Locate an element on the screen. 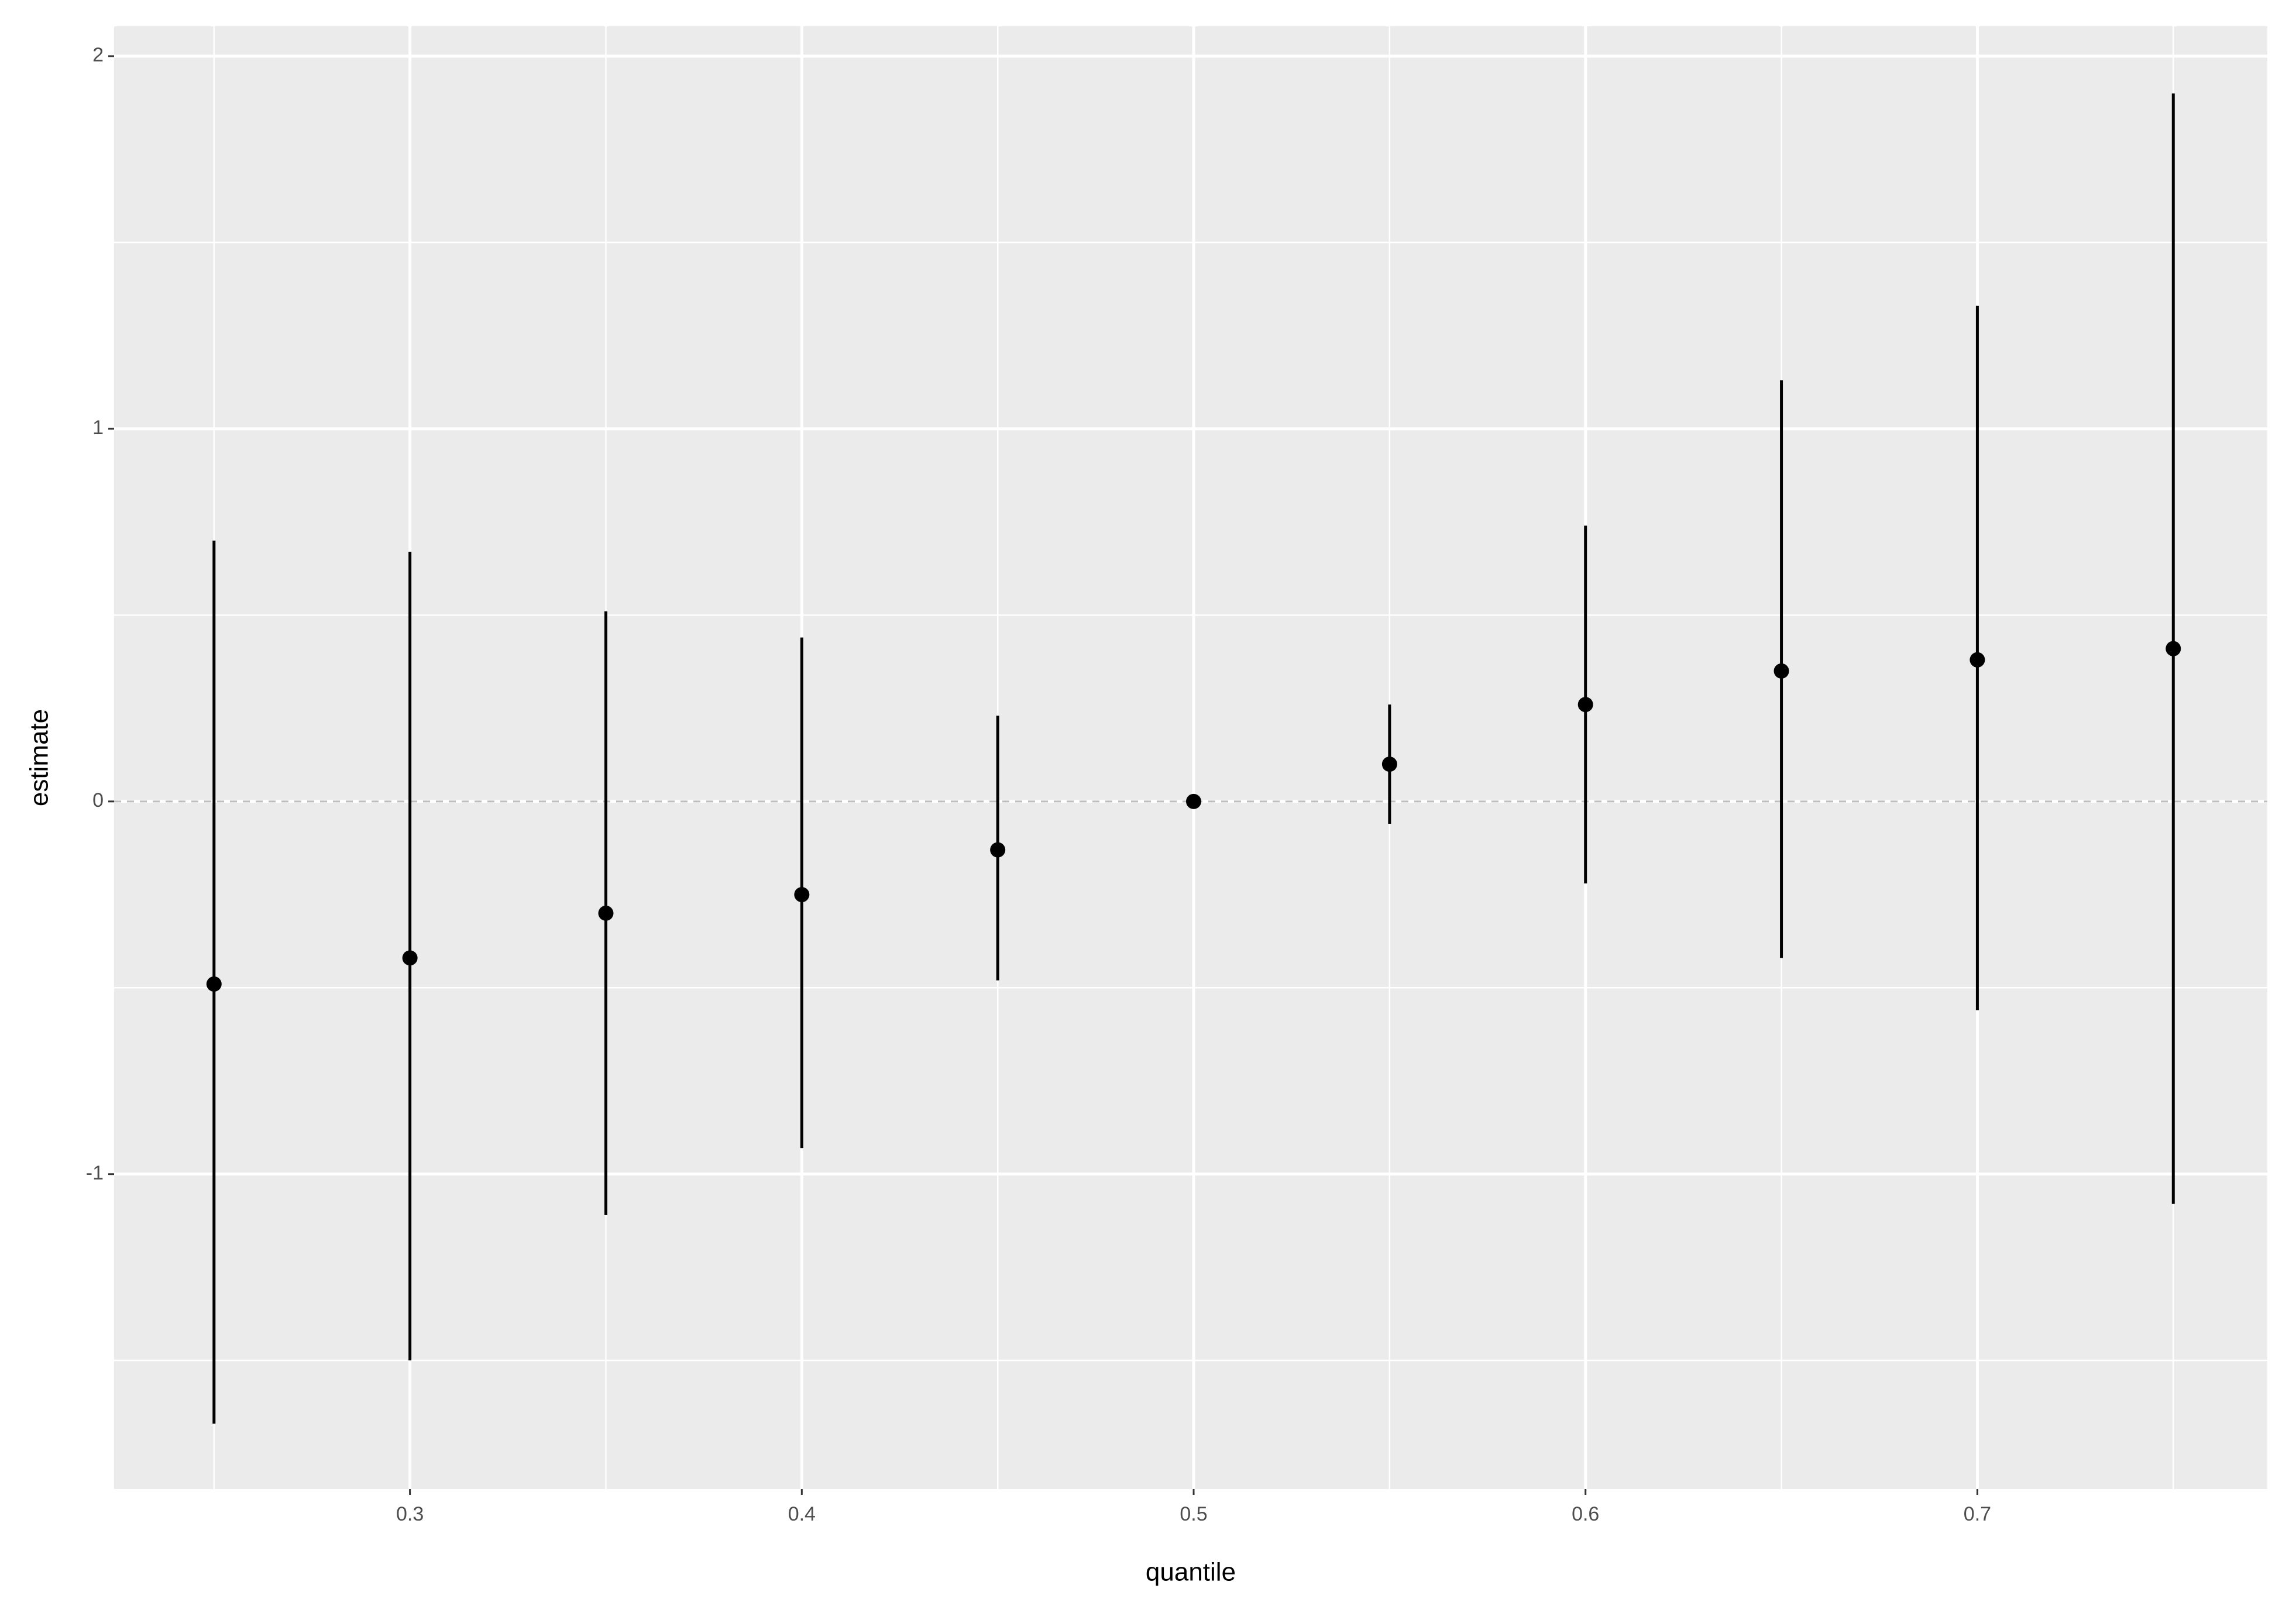 The width and height of the screenshot is (2296, 1613). x-tick-label: 0.5 is located at coordinates (1193, 1514).